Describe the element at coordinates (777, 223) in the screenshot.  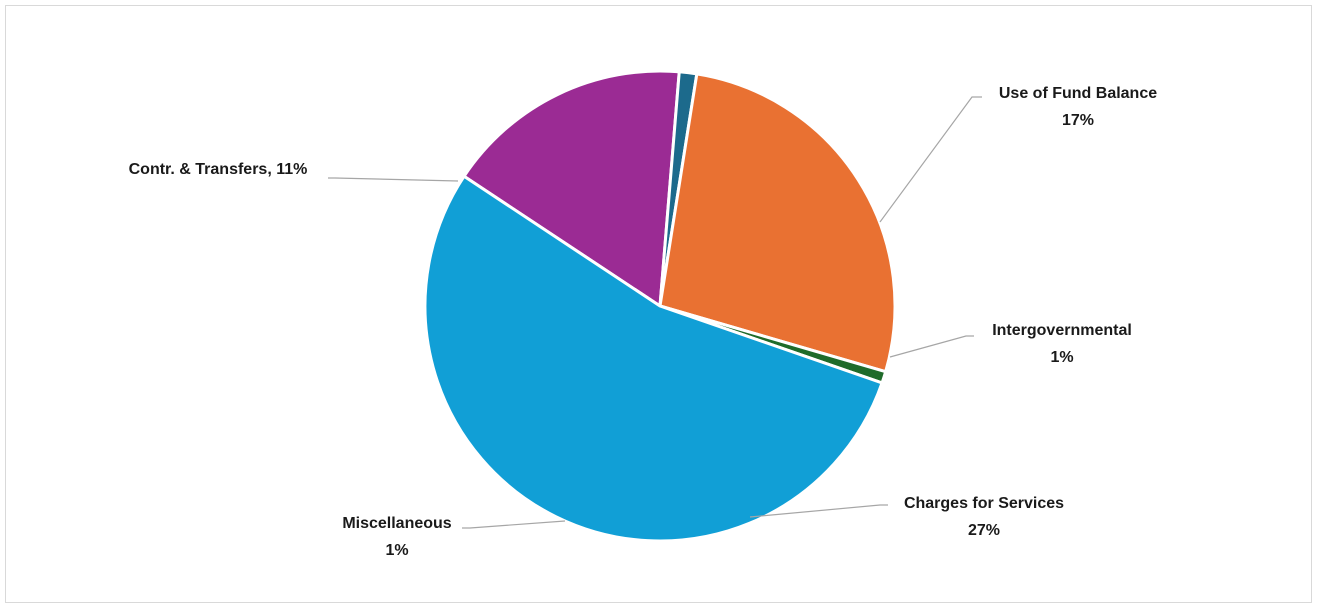
I see `pie-slice-charges-for-services` at that location.